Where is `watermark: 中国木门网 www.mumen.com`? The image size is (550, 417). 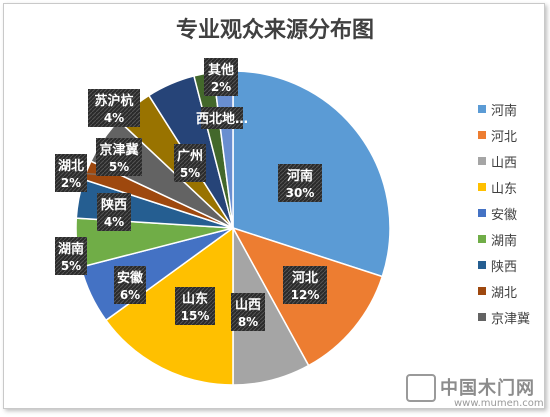 watermark: 中国木门网 www.mumen.com is located at coordinates (476, 394).